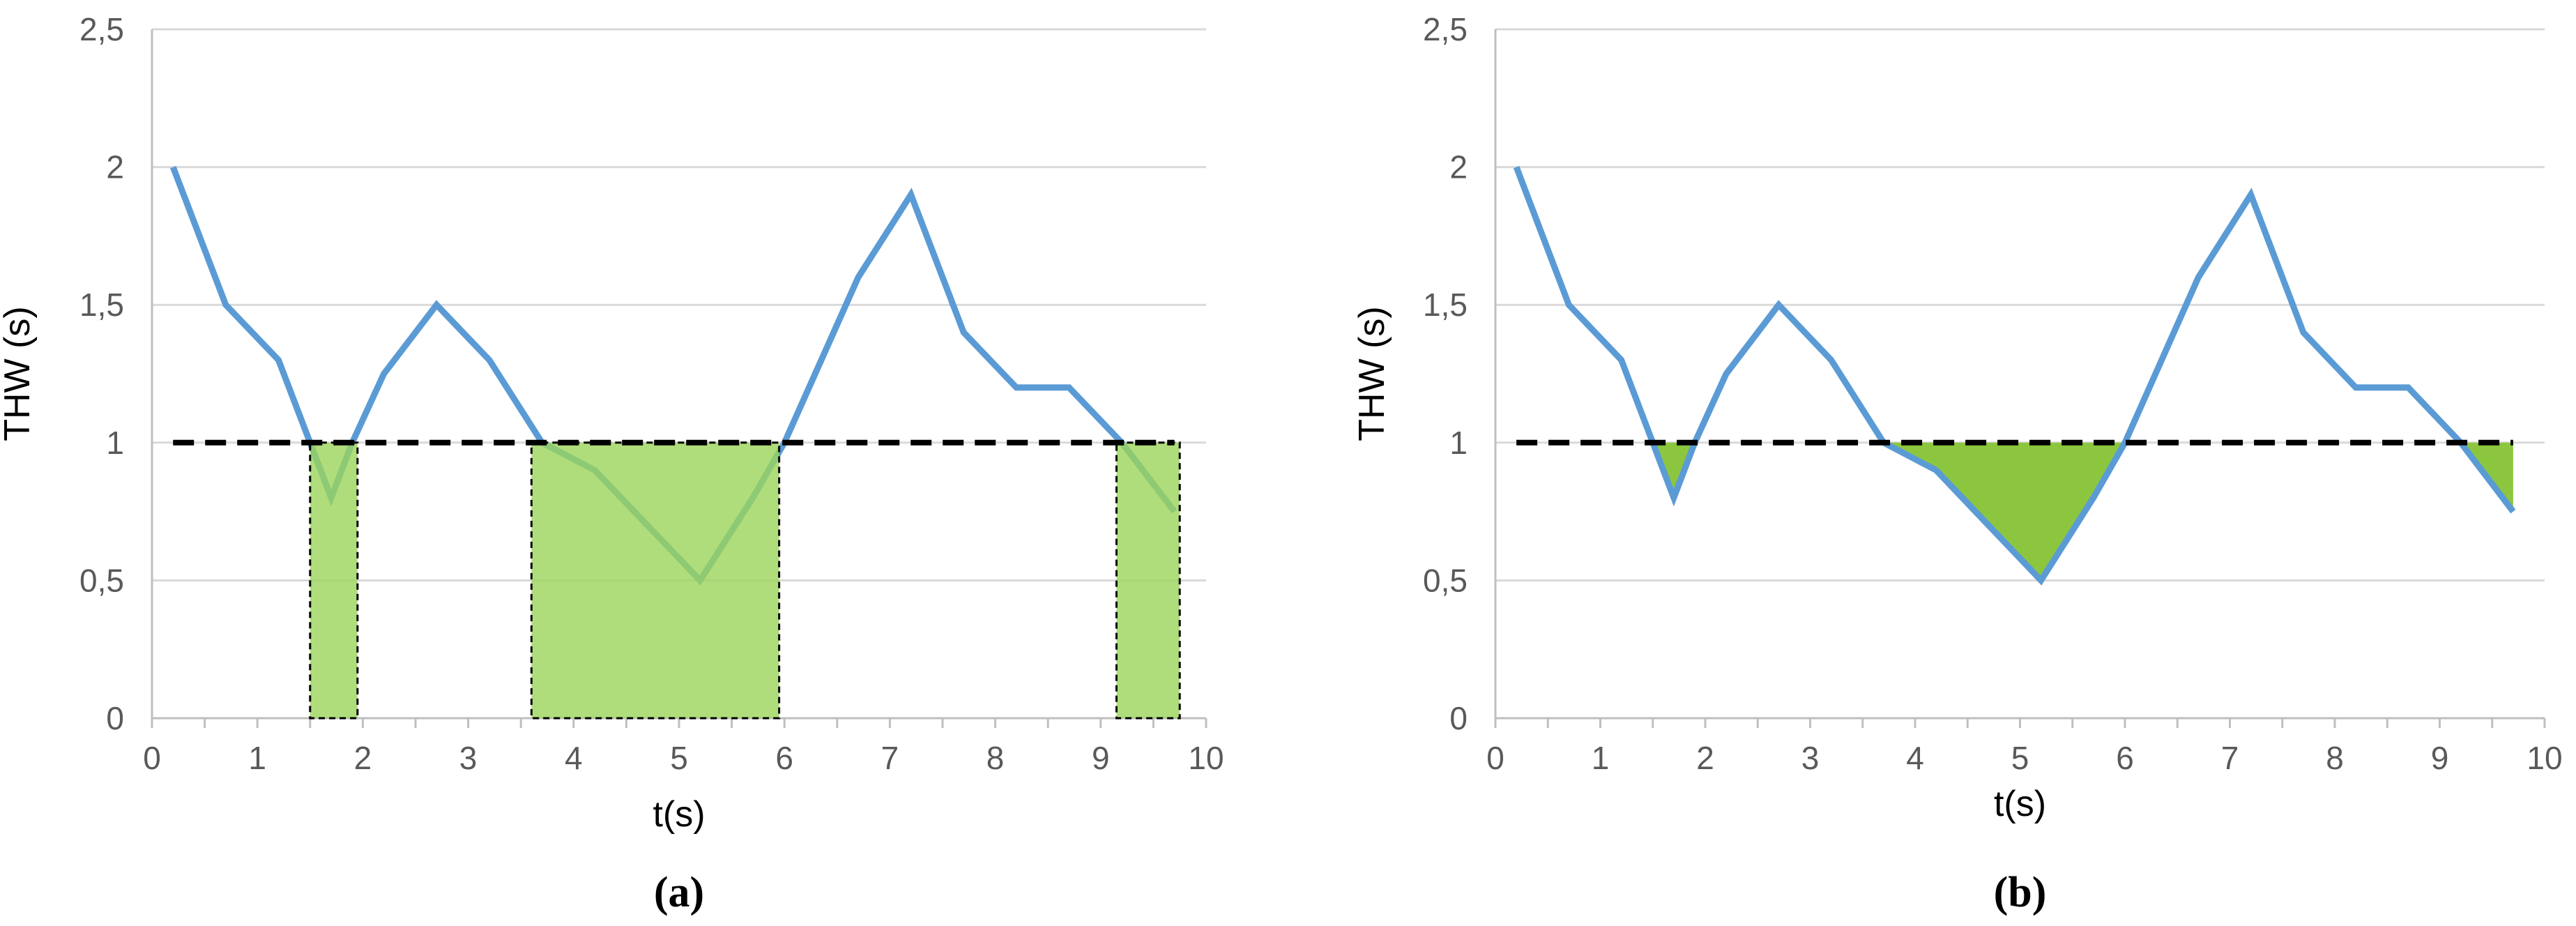  Describe the element at coordinates (1674, 470) in the screenshot. I see `area-below-threshold` at that location.